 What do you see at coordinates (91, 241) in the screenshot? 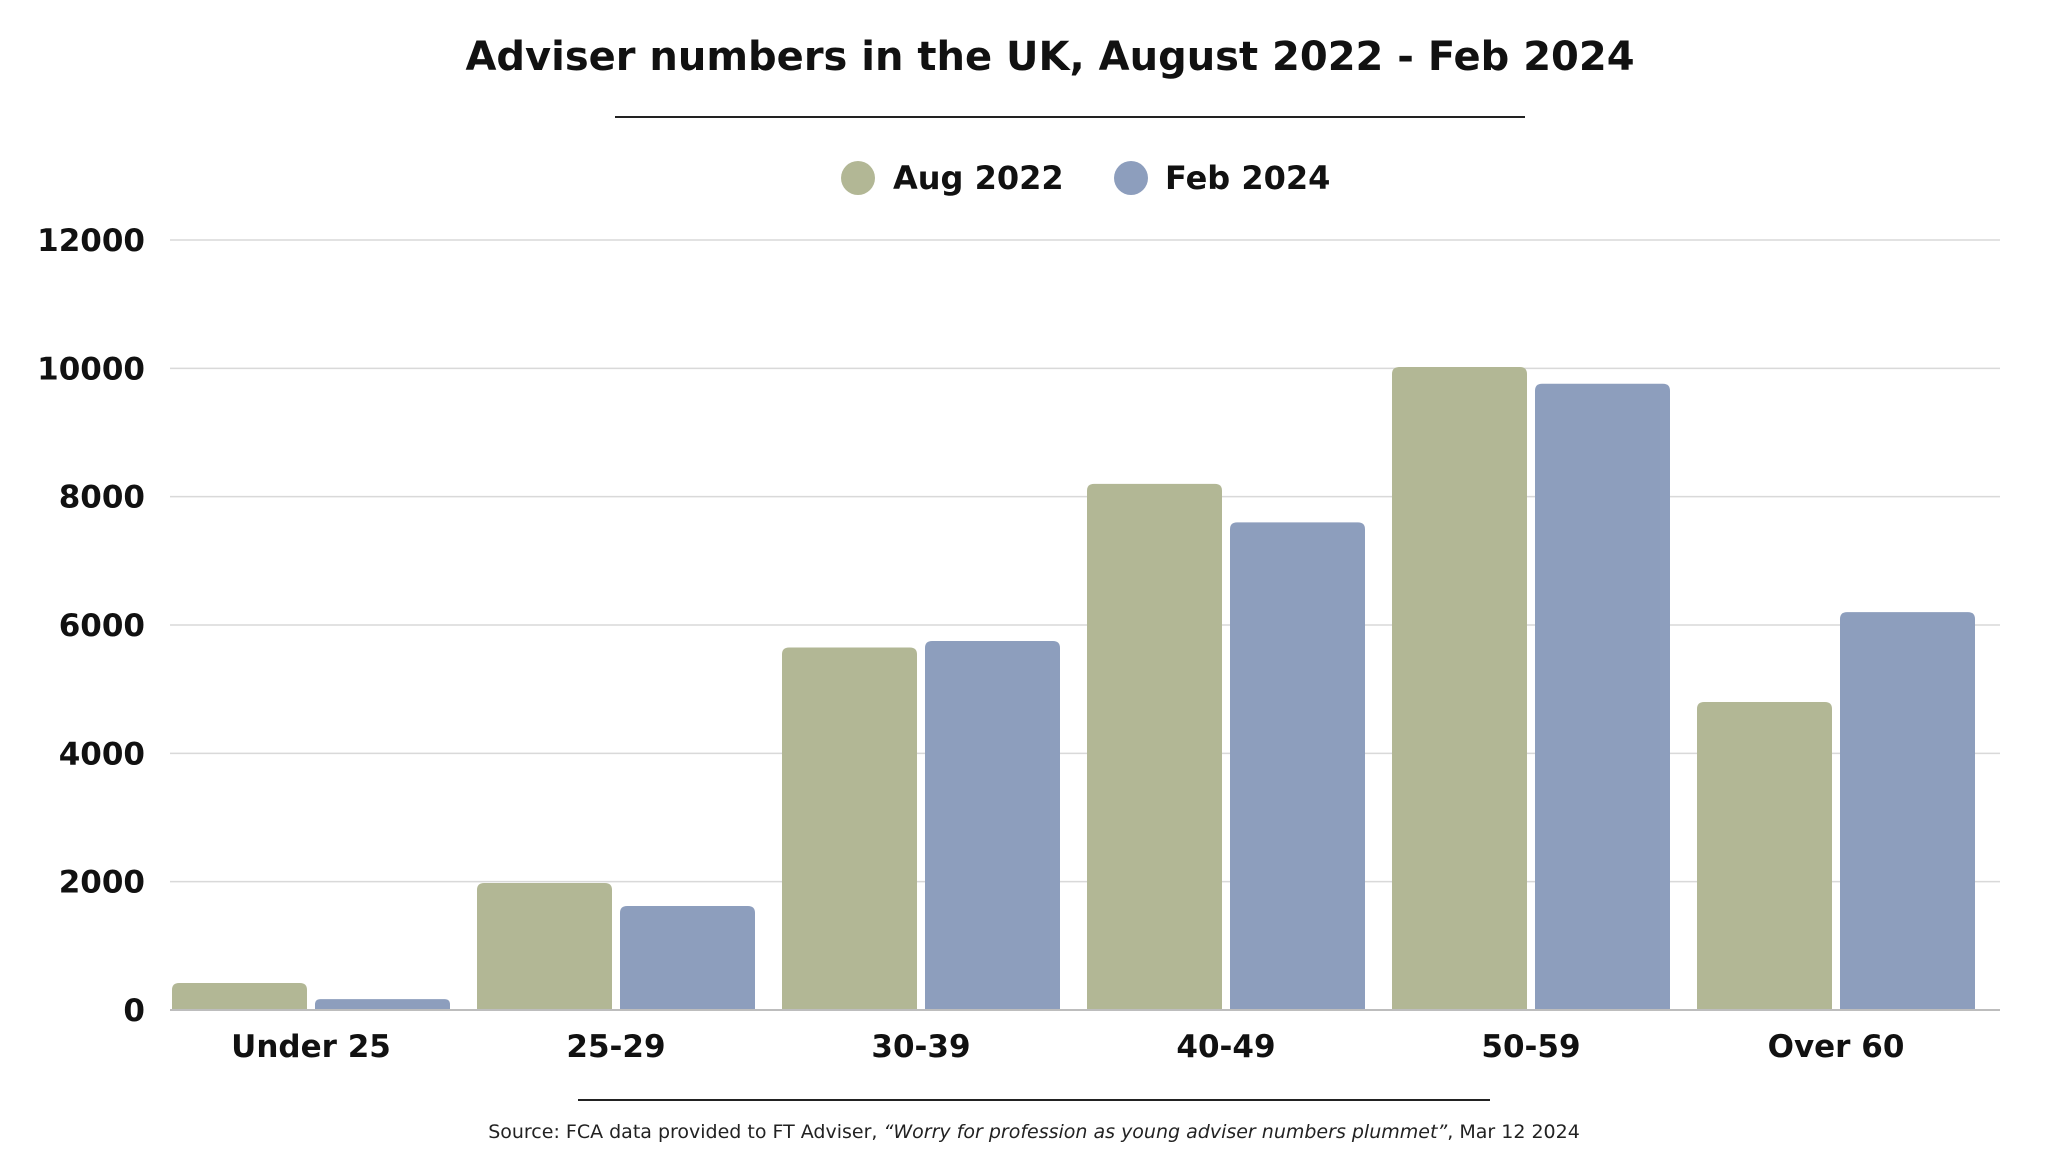
I see `y-tick-label: 12000` at bounding box center [91, 241].